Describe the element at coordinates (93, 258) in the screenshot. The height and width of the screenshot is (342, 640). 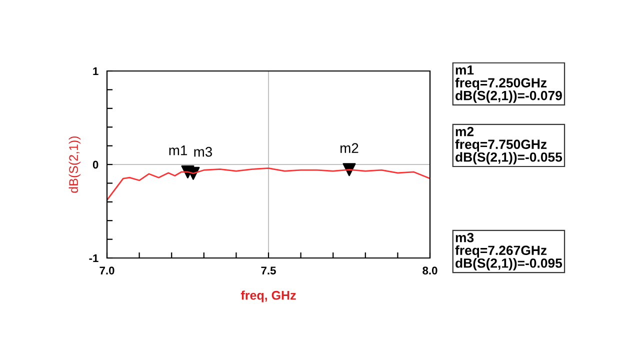
I see `y-tick-label: -1` at that location.